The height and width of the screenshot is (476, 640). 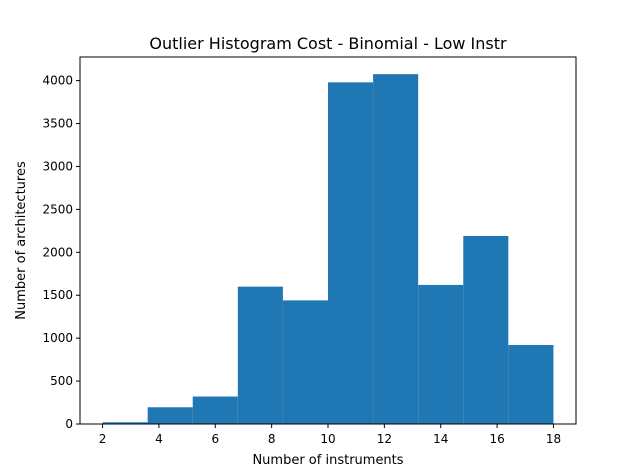 What do you see at coordinates (57, 209) in the screenshot?
I see `y-tick-label: 2500` at bounding box center [57, 209].